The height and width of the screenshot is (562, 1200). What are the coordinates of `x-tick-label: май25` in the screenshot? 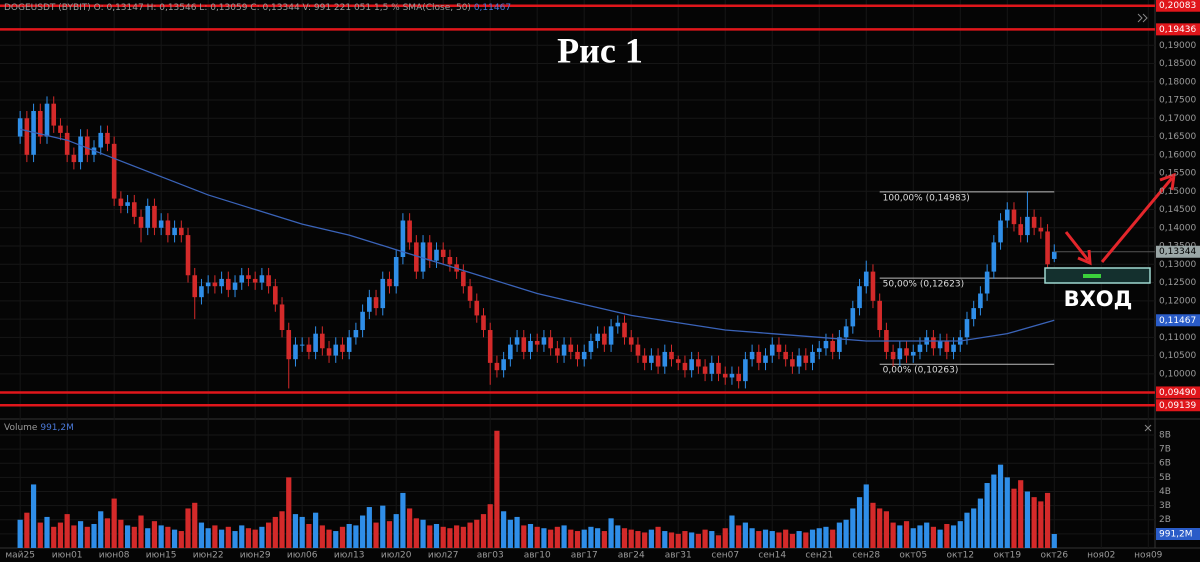 It's located at (20, 556).